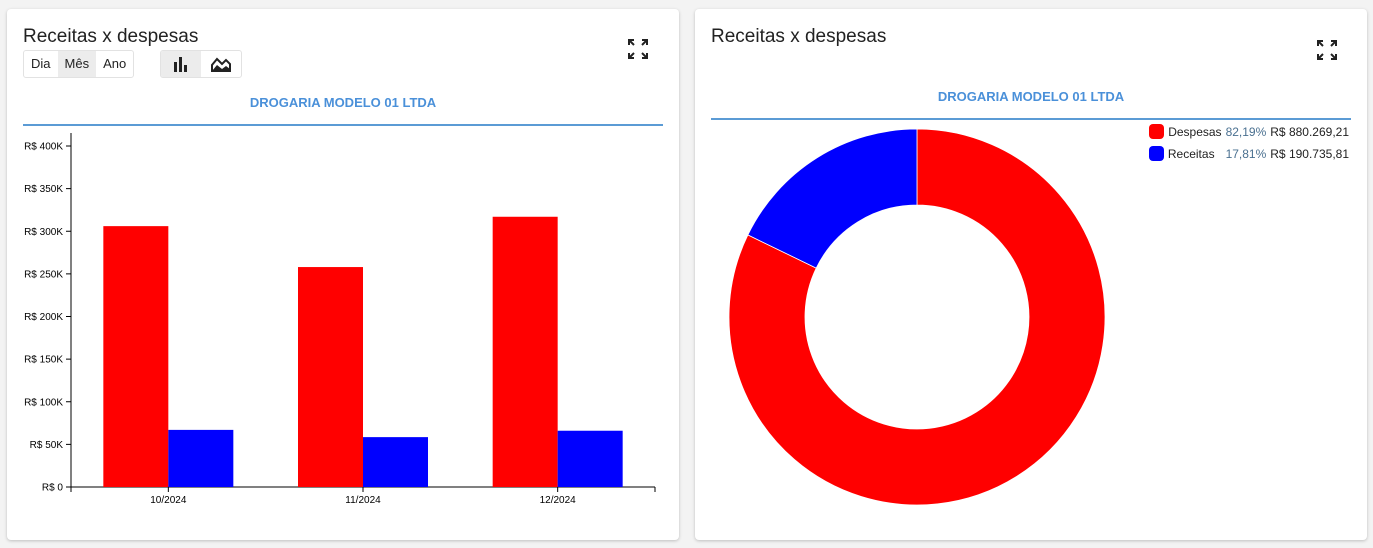 The image size is (1373, 548). What do you see at coordinates (43, 147) in the screenshot?
I see `y-tick-label: R$ 400K` at bounding box center [43, 147].